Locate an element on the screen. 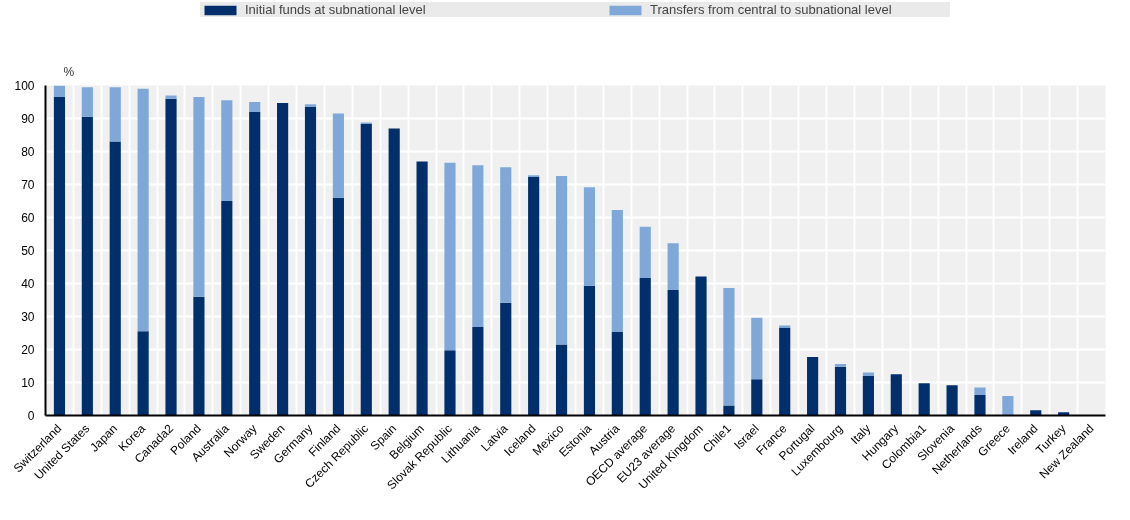 The image size is (1130, 520). y-tick-label: 40 is located at coordinates (28, 284).